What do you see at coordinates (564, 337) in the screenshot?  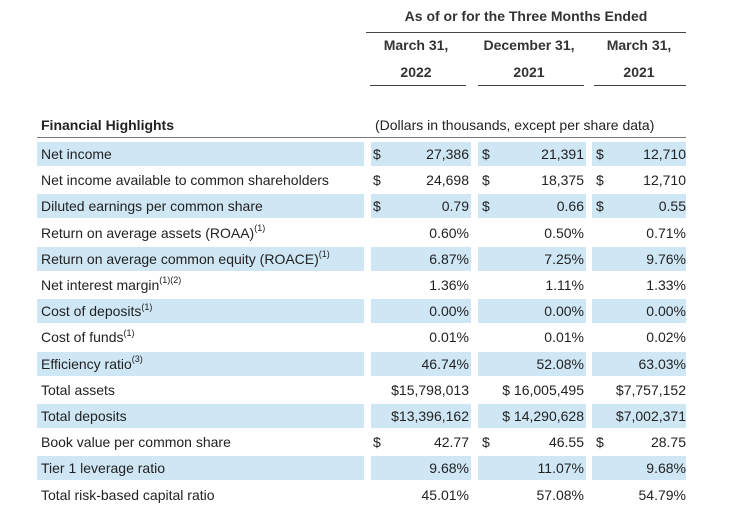 I see `value-cell: 0.01%` at bounding box center [564, 337].